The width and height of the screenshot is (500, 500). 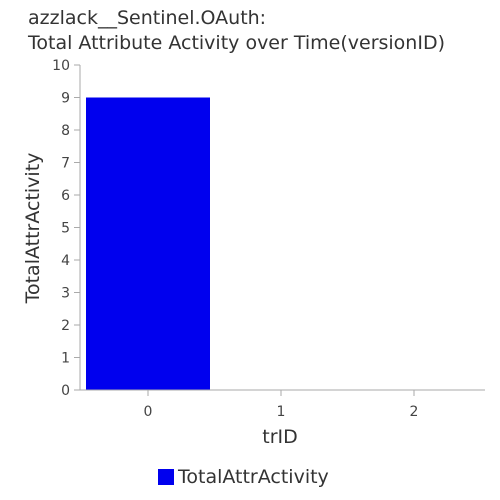 I want to click on y-tick-label: 6, so click(x=65, y=196).